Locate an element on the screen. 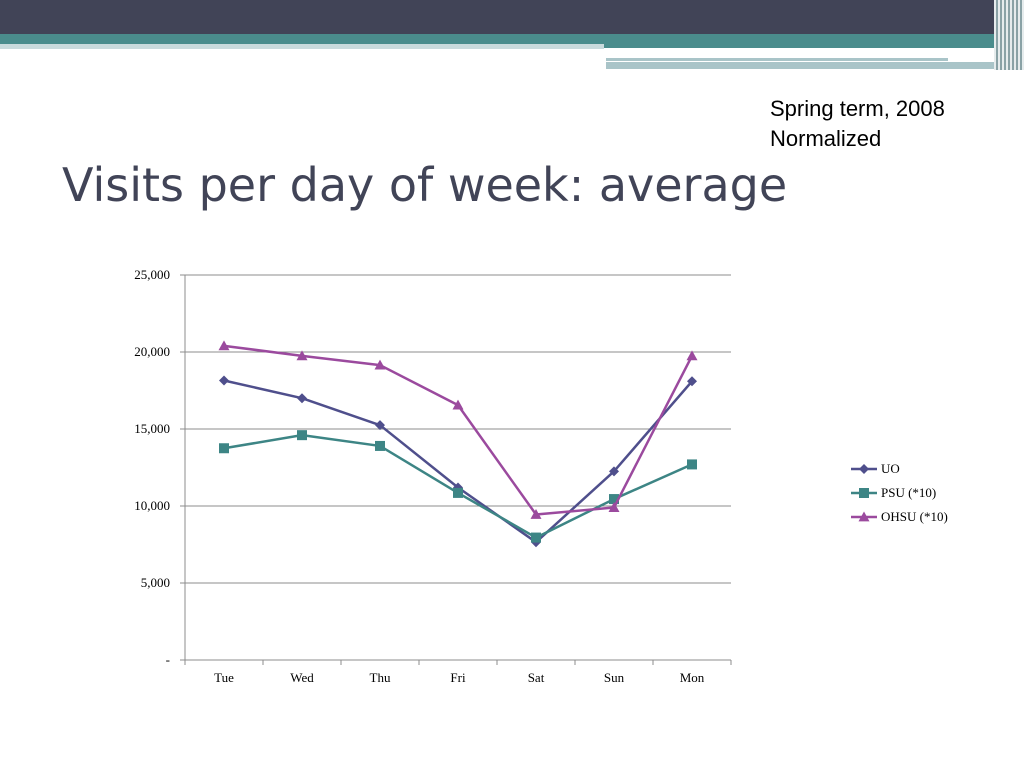 This screenshot has height=768, width=1024. x-tick-label: Tue is located at coordinates (224, 677).